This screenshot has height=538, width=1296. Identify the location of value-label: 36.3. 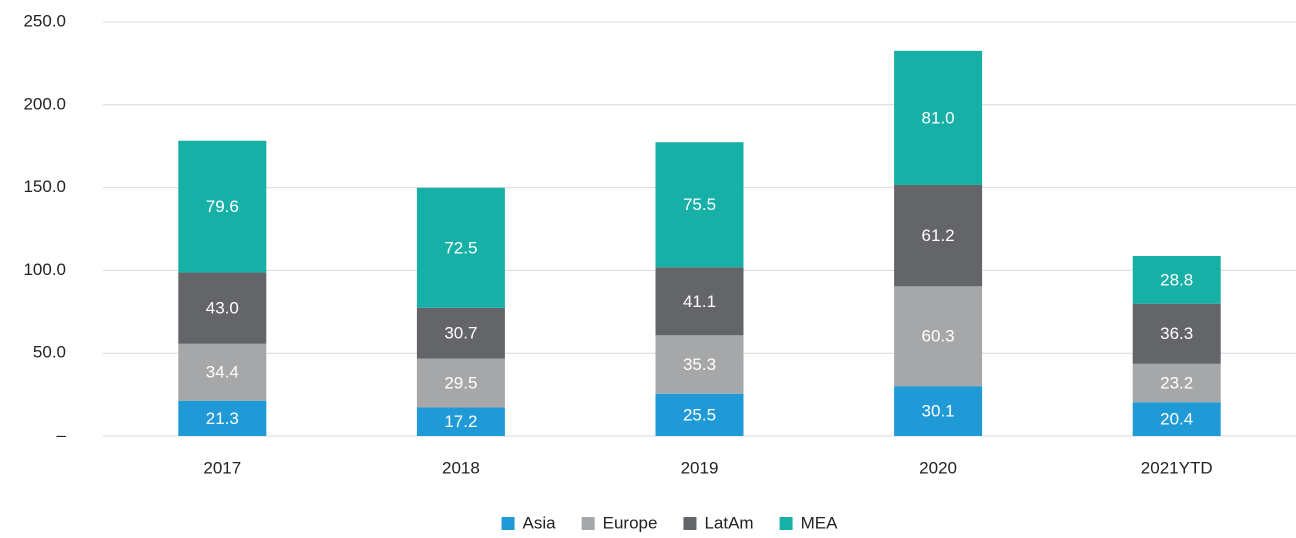
(1176, 333).